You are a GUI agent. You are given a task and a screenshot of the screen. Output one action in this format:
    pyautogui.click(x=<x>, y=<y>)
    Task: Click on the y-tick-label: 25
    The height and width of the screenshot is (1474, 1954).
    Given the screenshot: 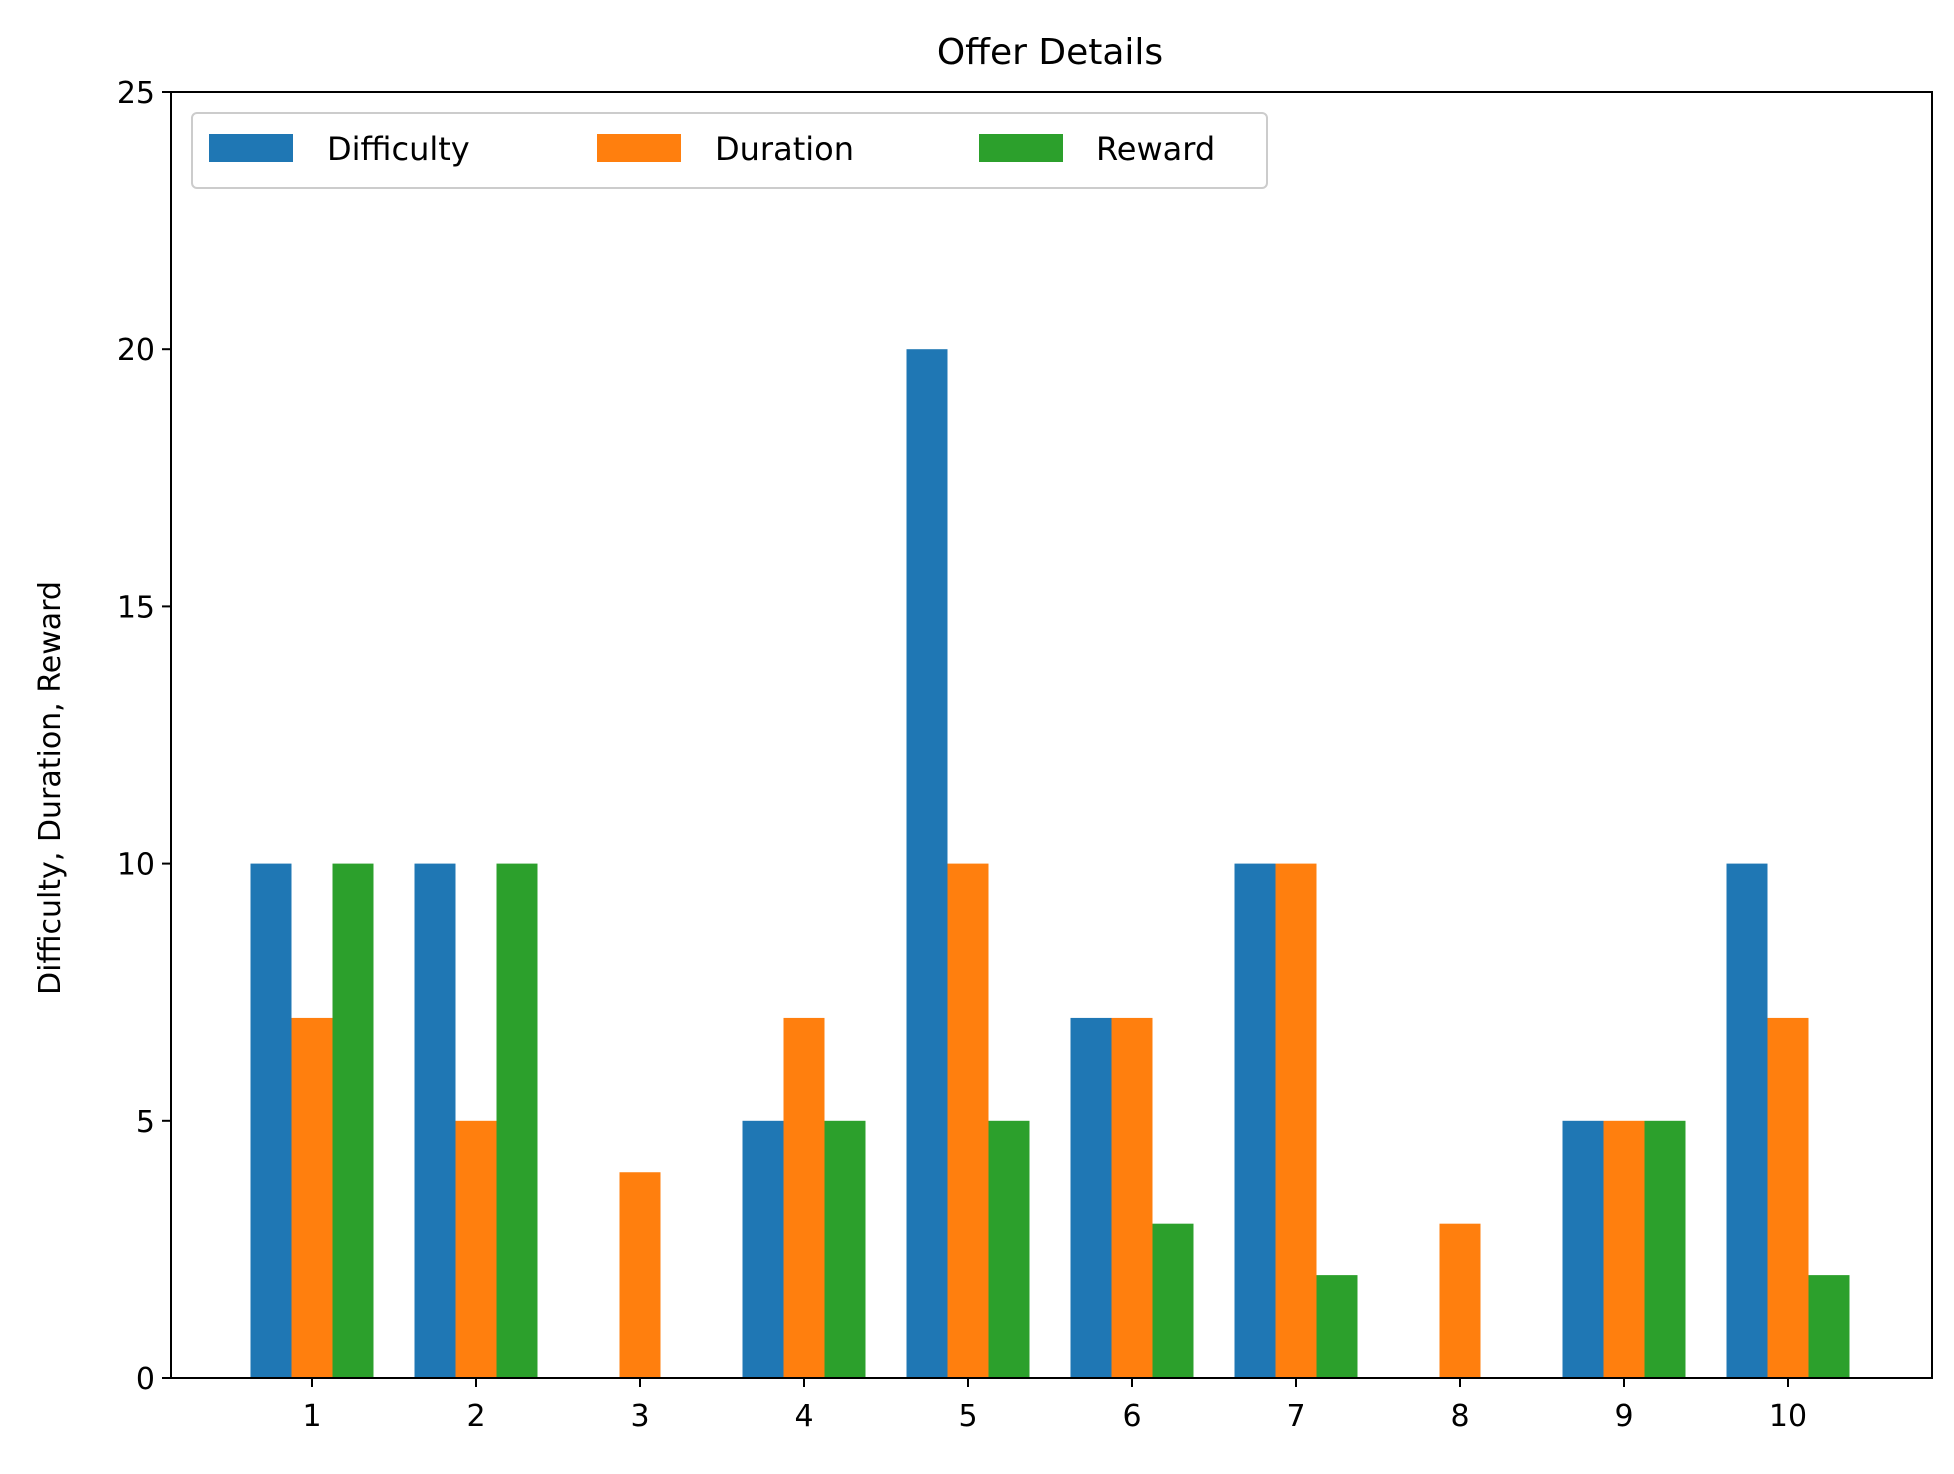 What is the action you would take?
    pyautogui.click(x=136, y=93)
    